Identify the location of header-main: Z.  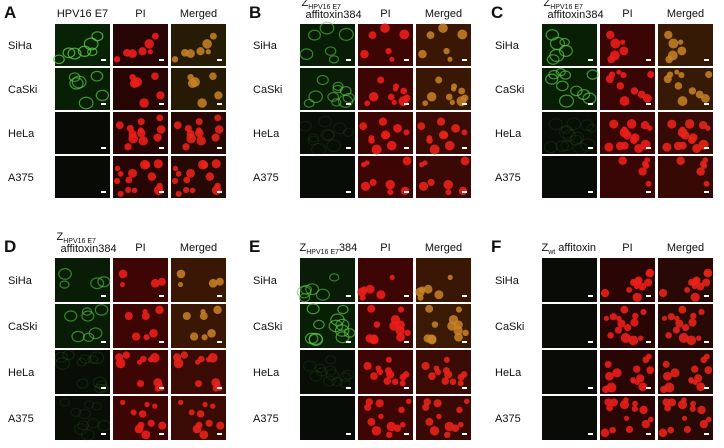
(305, 4).